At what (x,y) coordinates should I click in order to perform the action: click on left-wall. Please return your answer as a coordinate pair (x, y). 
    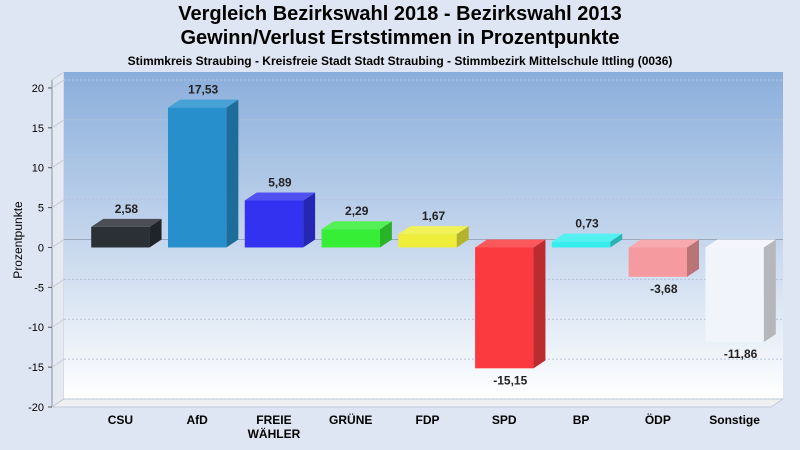
    Looking at the image, I should click on (58, 239).